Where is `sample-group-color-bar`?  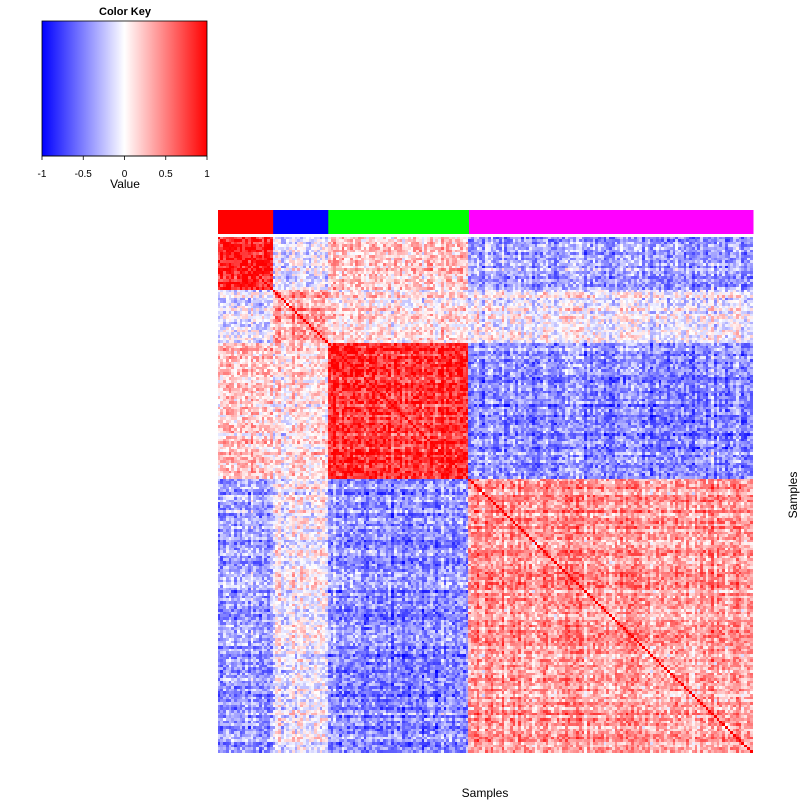 sample-group-color-bar is located at coordinates (486, 222).